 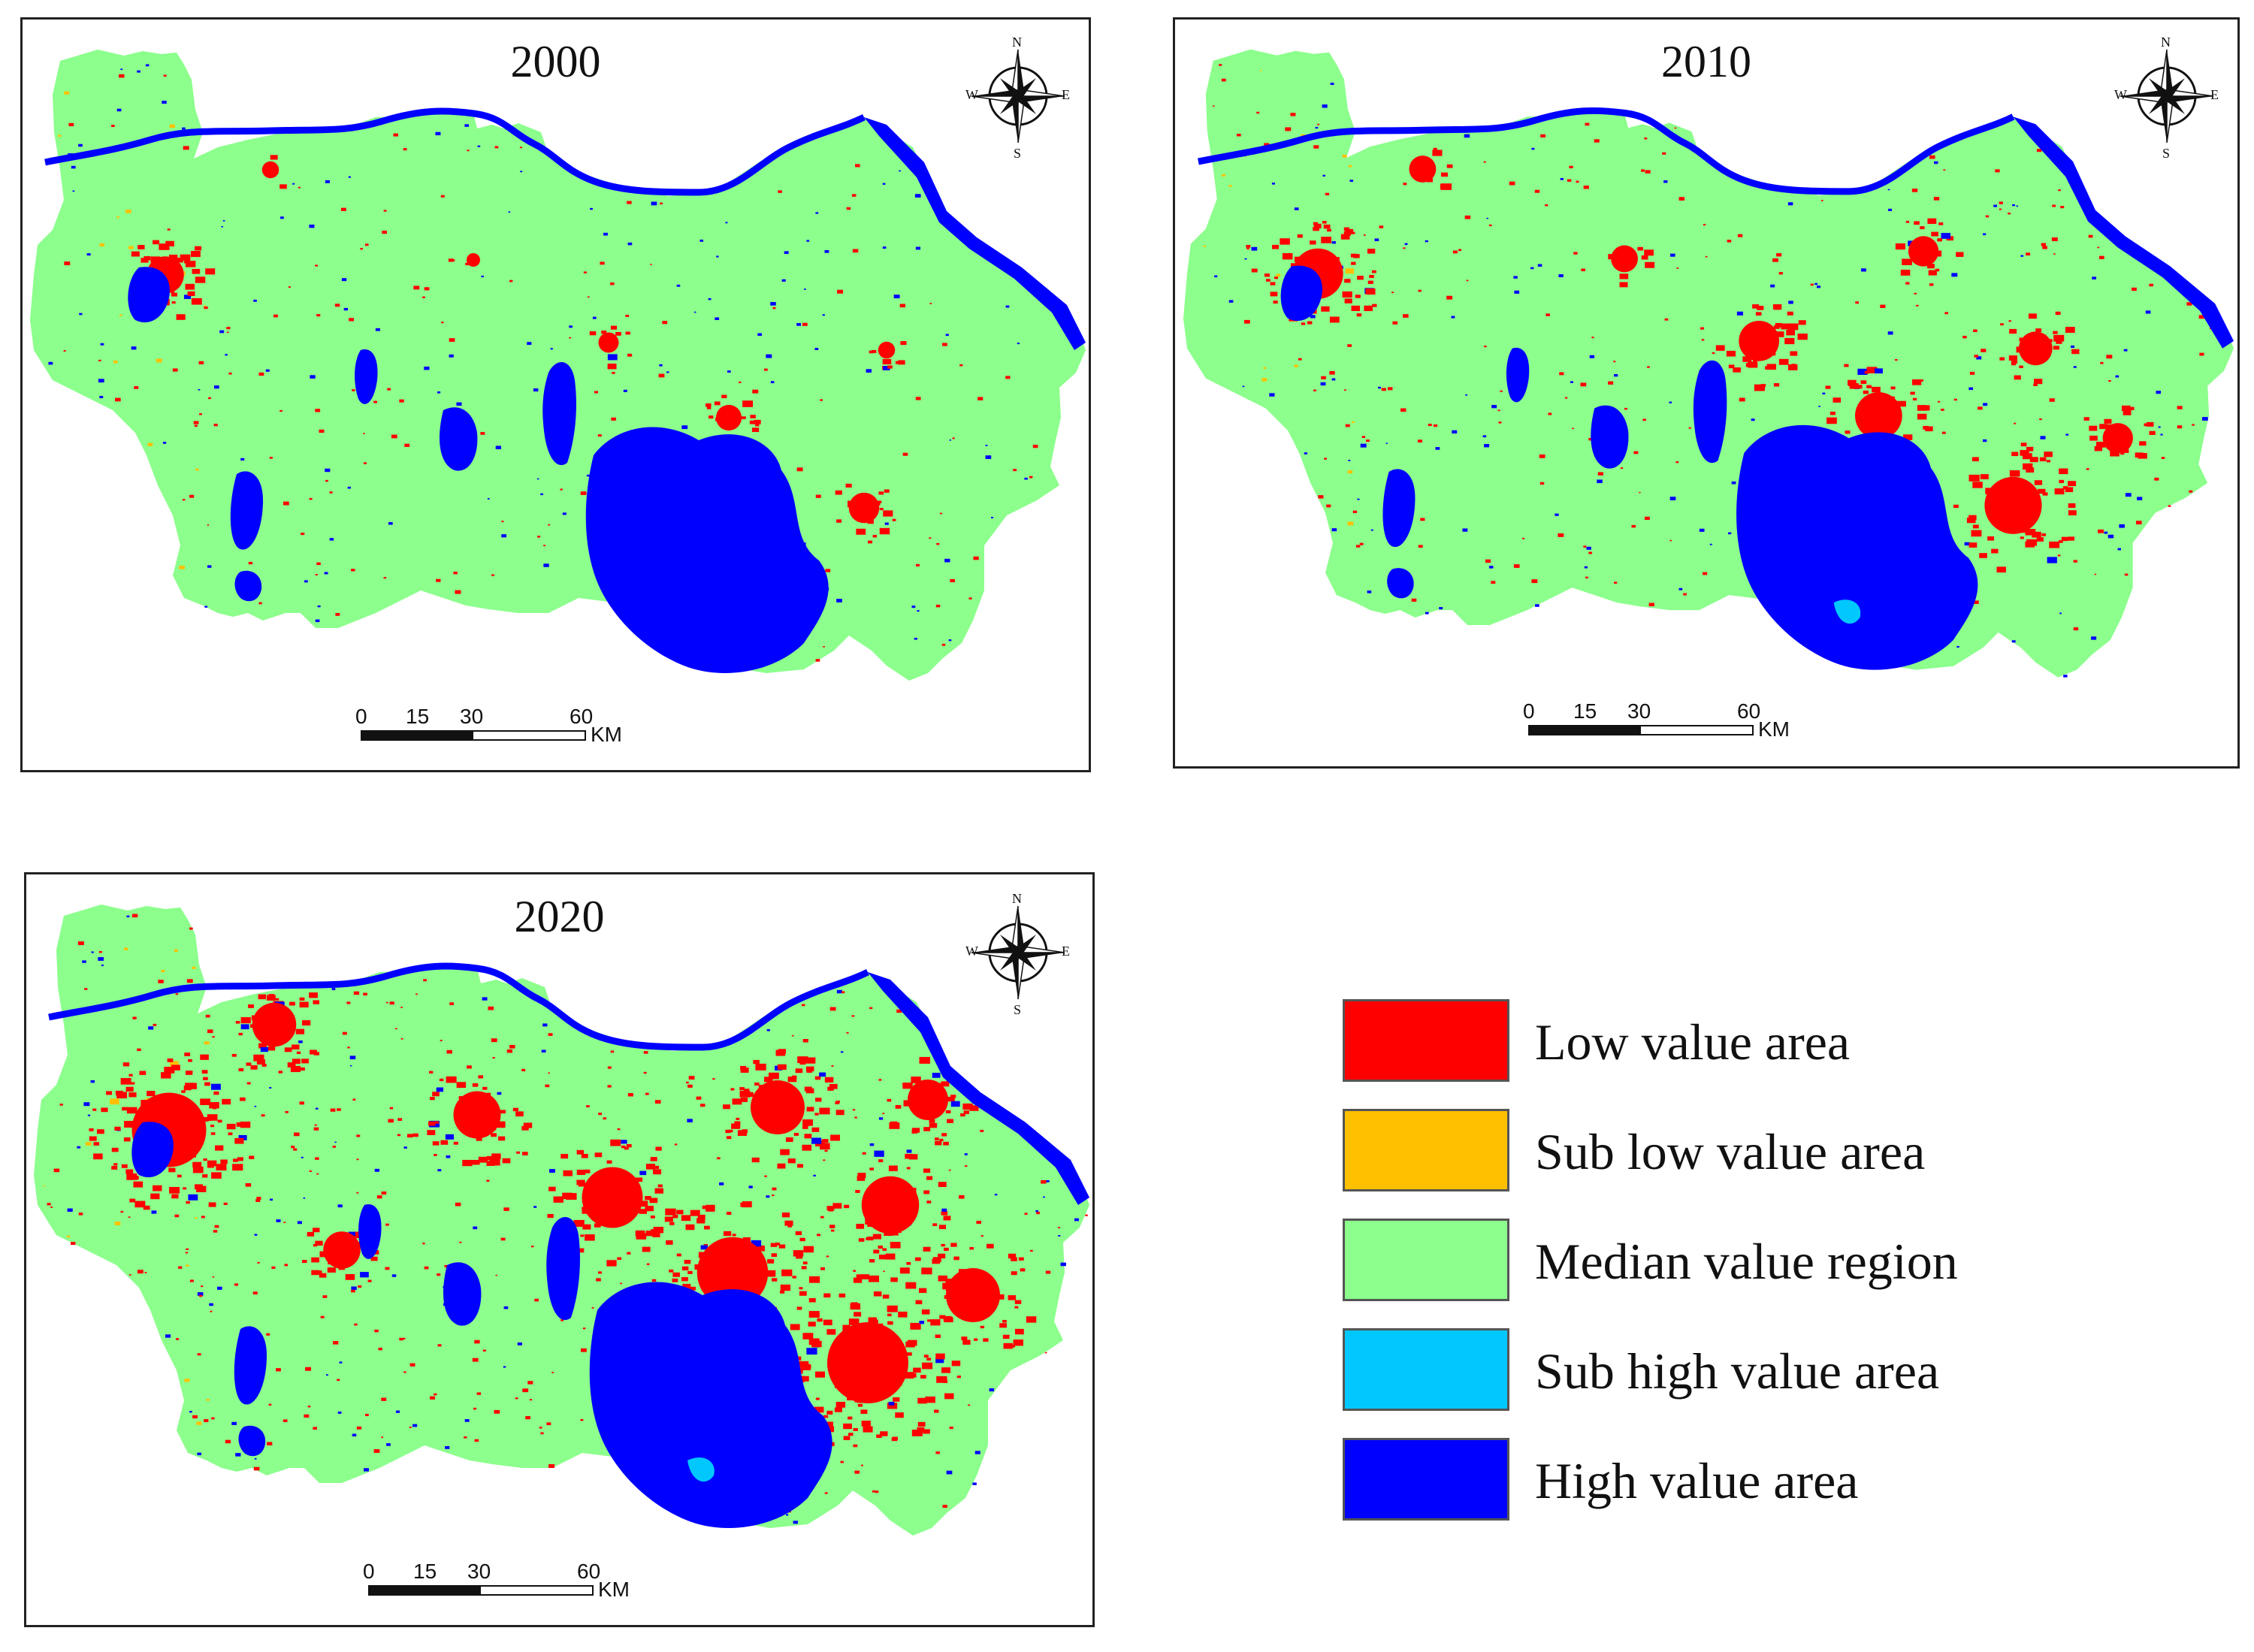 What do you see at coordinates (555, 62) in the screenshot?
I see `map-year-label: 2000` at bounding box center [555, 62].